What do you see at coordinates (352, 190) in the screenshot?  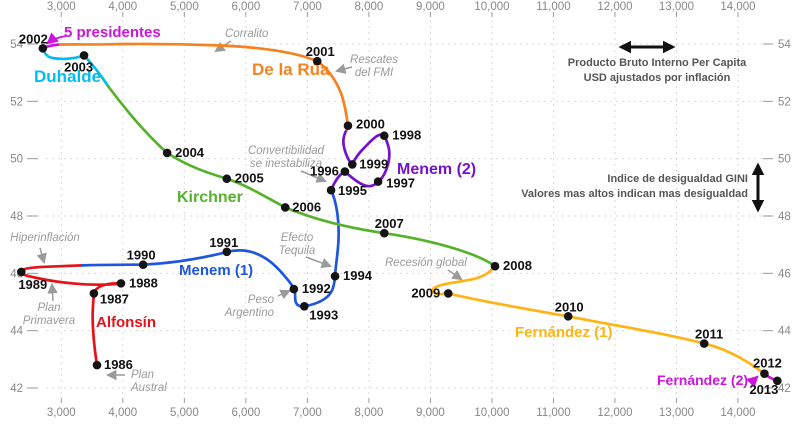 I see `year-label-1995: 1995` at bounding box center [352, 190].